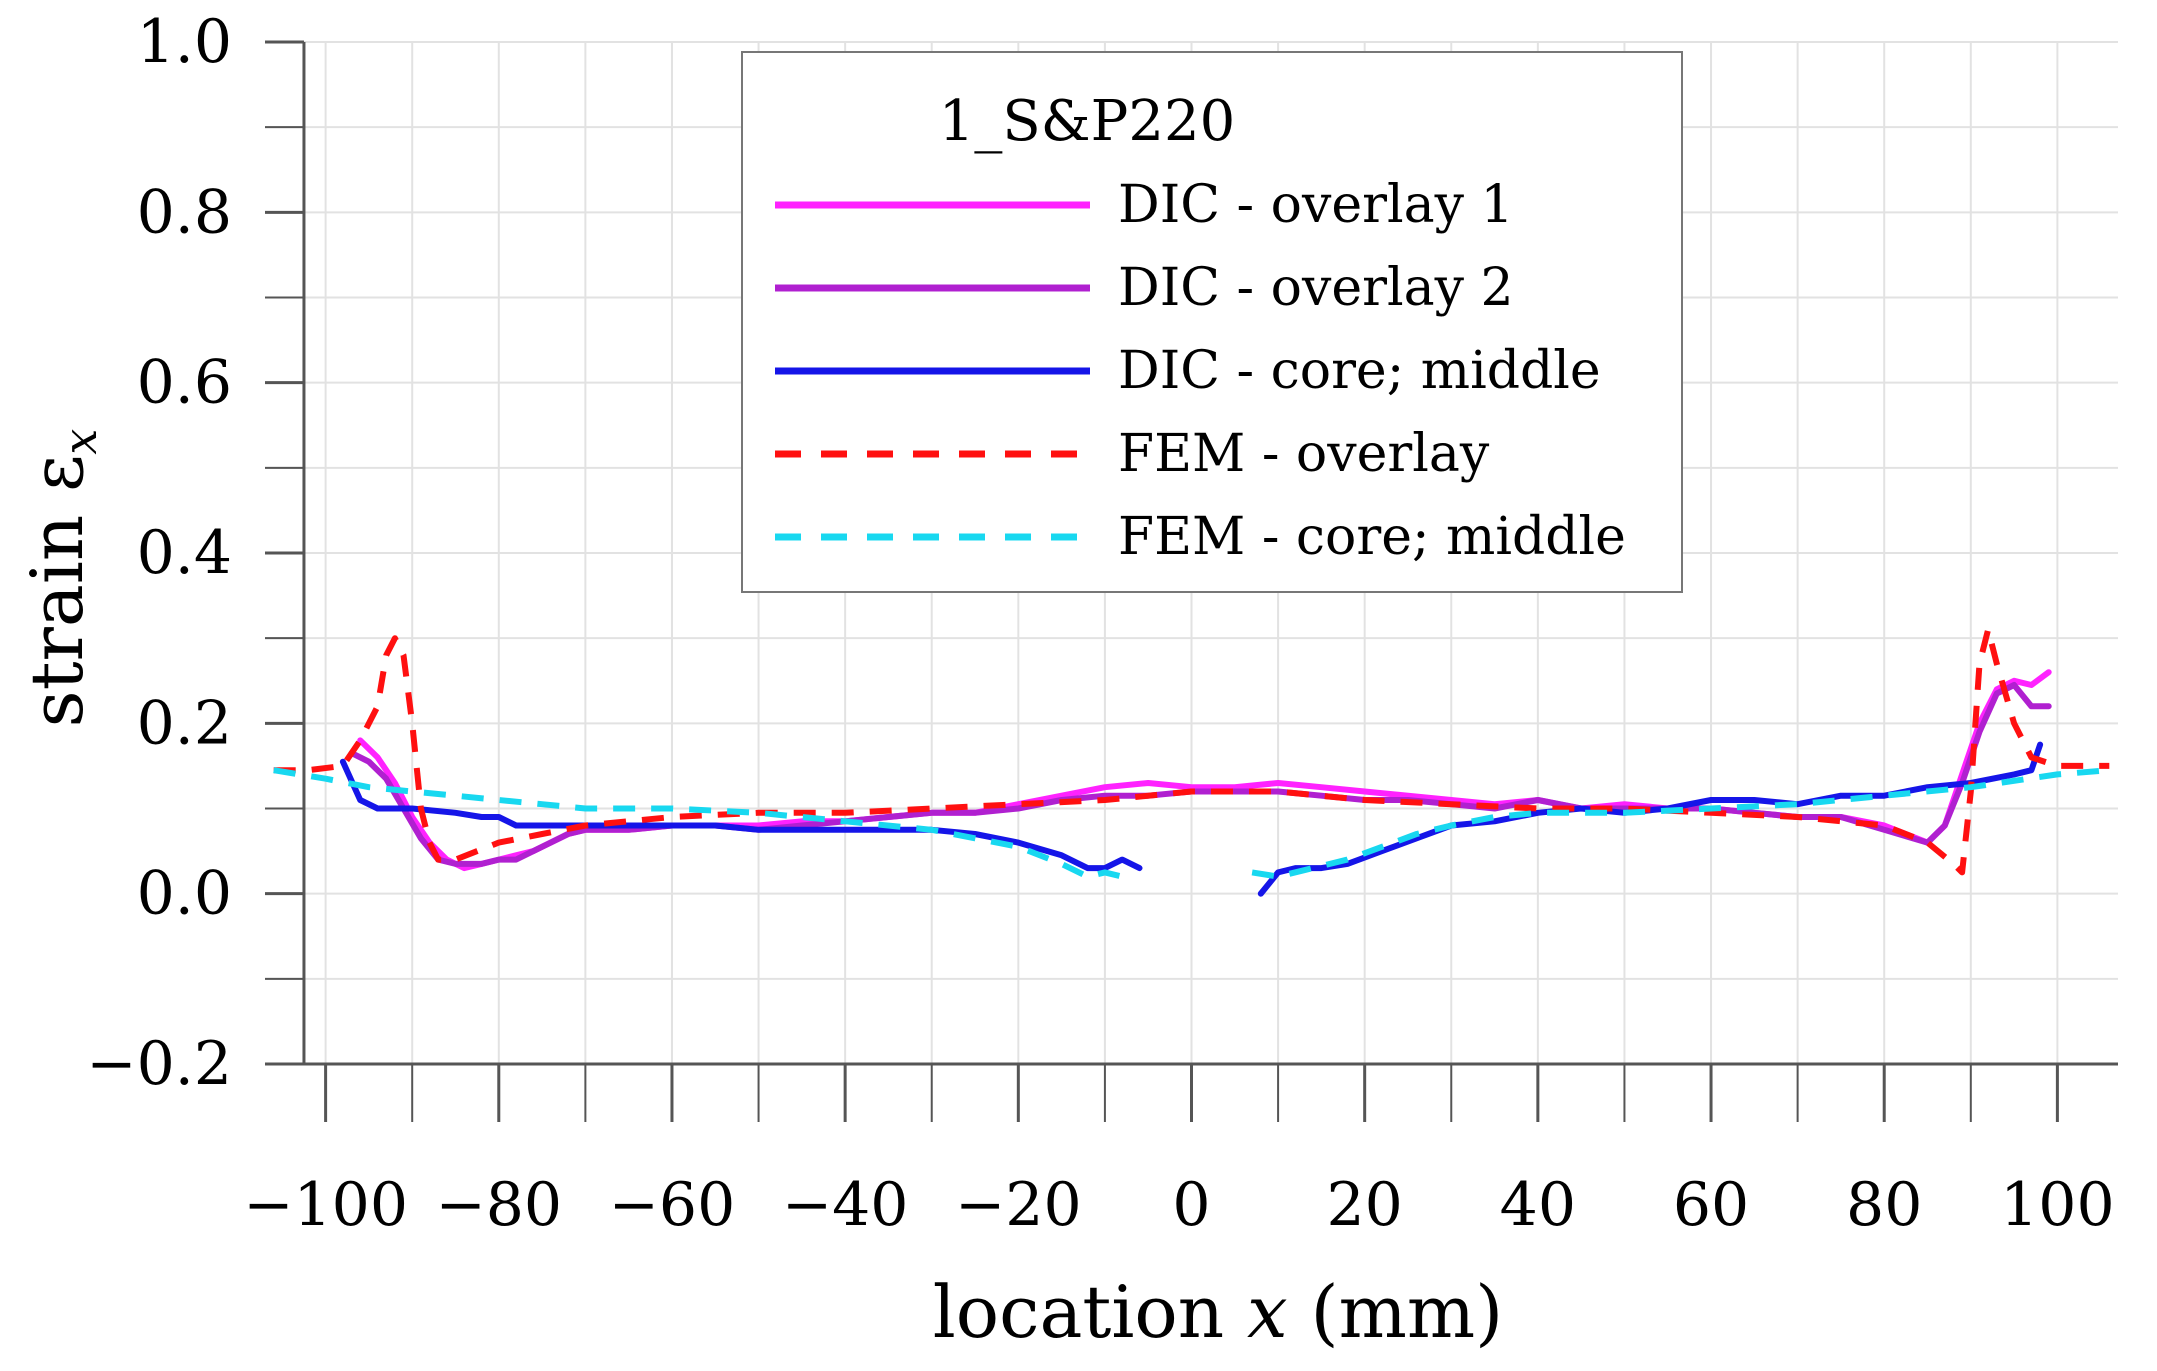 This screenshot has height=1371, width=2157. I want to click on y-tick-label: 0.2, so click(184, 723).